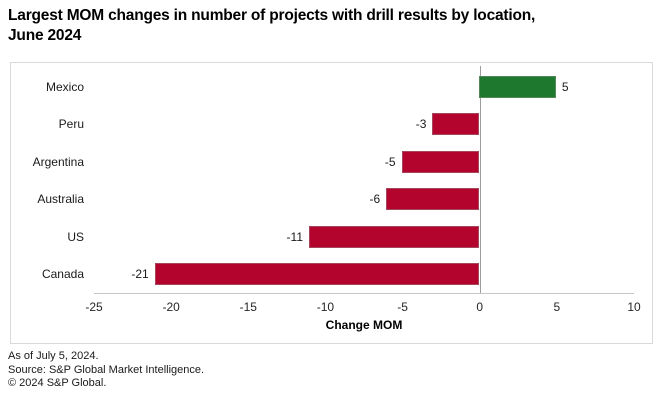 The height and width of the screenshot is (400, 660). I want to click on value-label: -3, so click(421, 124).